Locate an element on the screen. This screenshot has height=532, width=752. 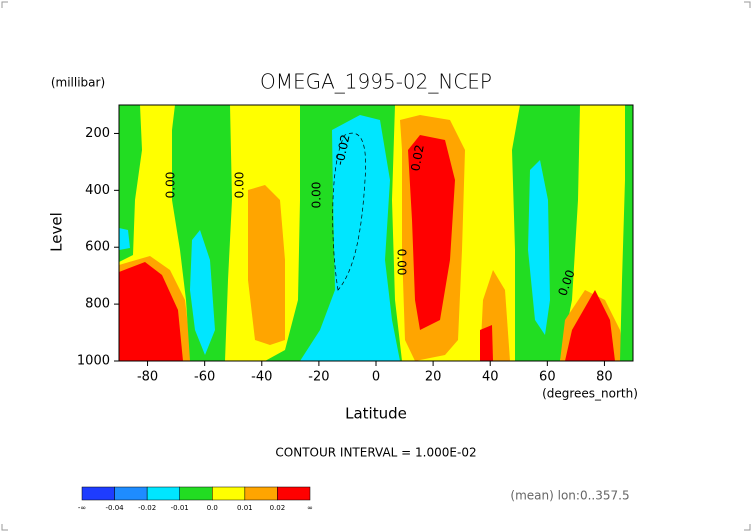
contour-label: 0.02 is located at coordinates (417, 158).